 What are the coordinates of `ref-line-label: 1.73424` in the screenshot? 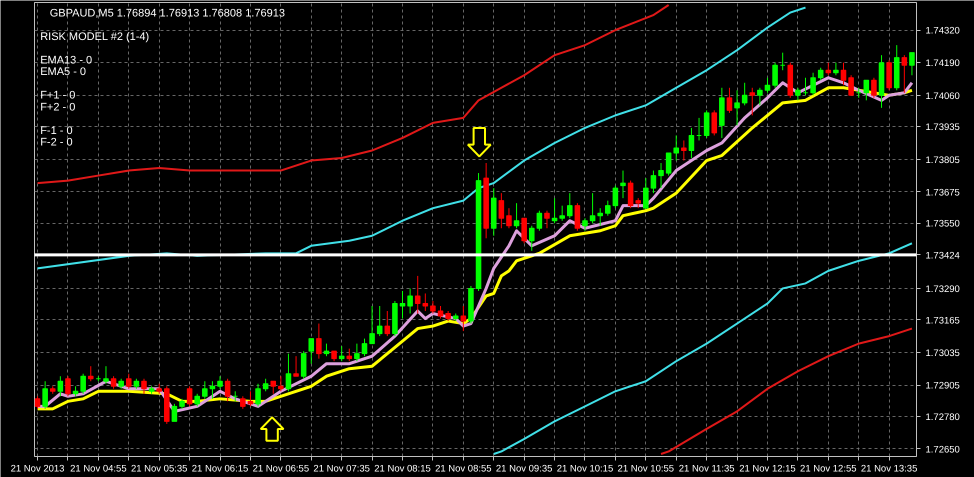 It's located at (943, 256).